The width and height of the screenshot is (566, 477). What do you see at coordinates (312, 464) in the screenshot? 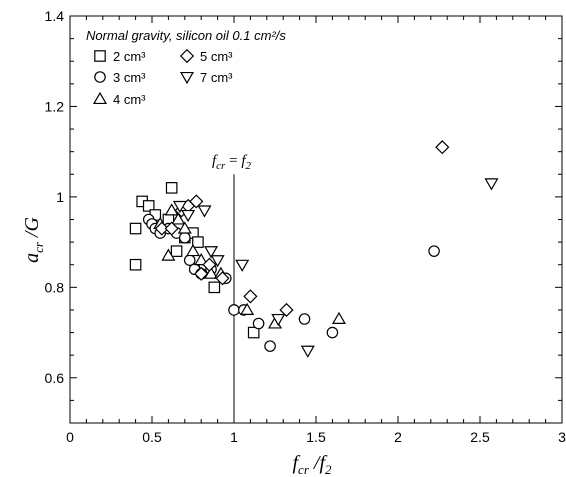
I see `x-axis-label: fcr /f2` at bounding box center [312, 464].